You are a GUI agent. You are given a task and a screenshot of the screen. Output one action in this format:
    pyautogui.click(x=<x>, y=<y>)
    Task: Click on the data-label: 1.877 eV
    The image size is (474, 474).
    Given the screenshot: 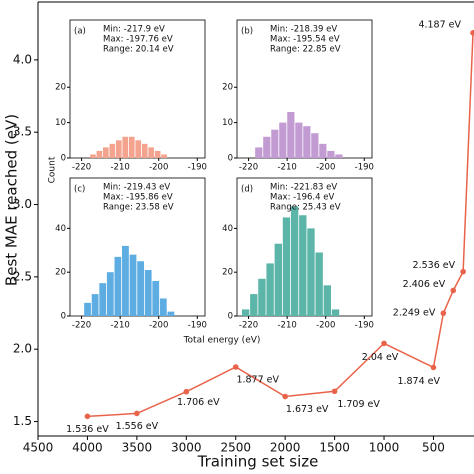 What is the action you would take?
    pyautogui.click(x=257, y=379)
    